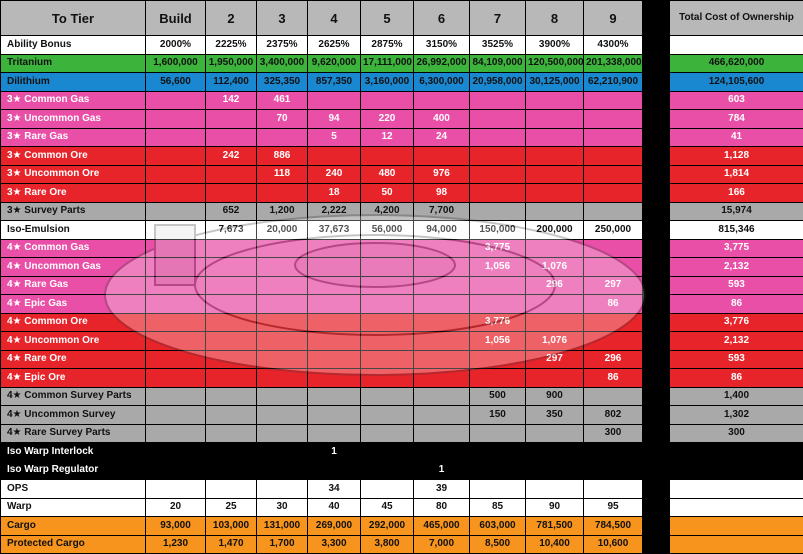  Describe the element at coordinates (736, 415) in the screenshot. I see `total-cell: 1,302` at that location.